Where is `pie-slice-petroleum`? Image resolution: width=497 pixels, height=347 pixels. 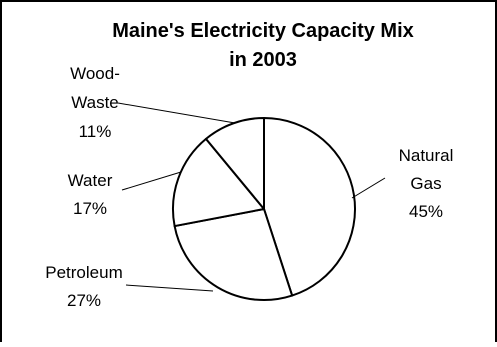
pie-slice-petroleum is located at coordinates (233, 254).